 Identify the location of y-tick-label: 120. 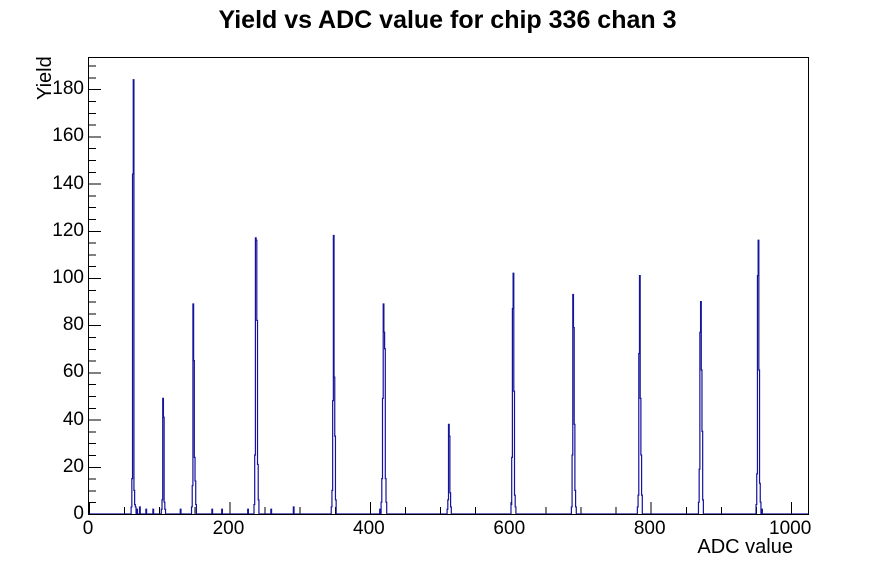
(68, 230).